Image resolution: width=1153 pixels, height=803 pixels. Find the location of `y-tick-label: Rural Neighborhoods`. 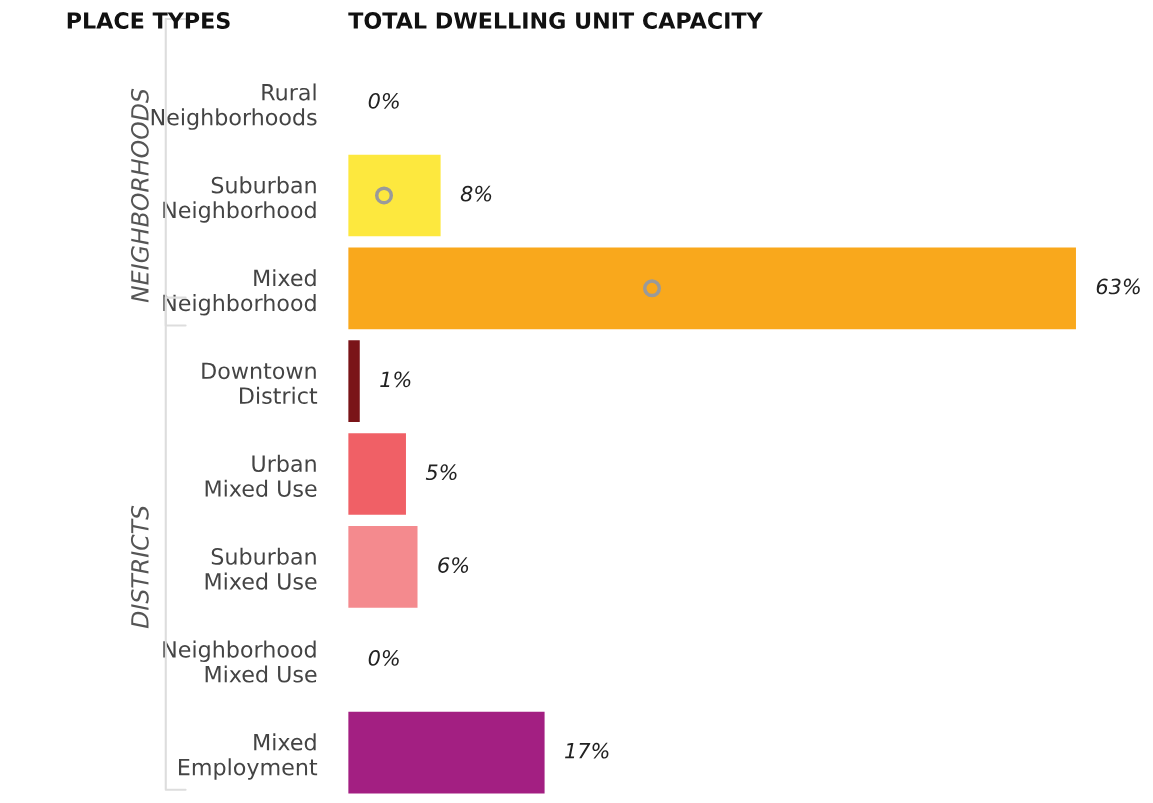

y-tick-label: Rural Neighborhoods is located at coordinates (234, 106).